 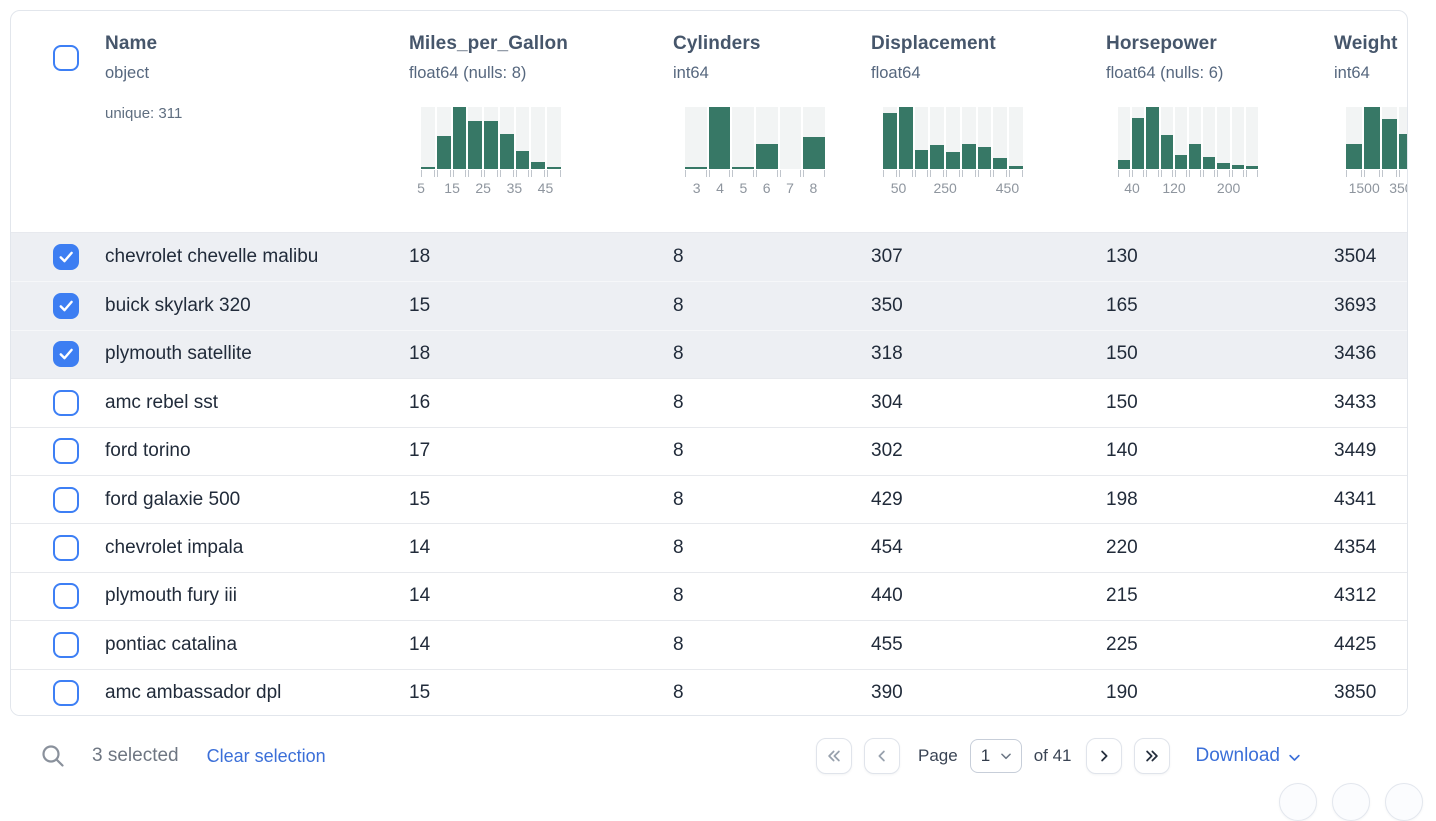 I want to click on column-header-displacement: Displacement float64 50 250 450, so click(x=988, y=121).